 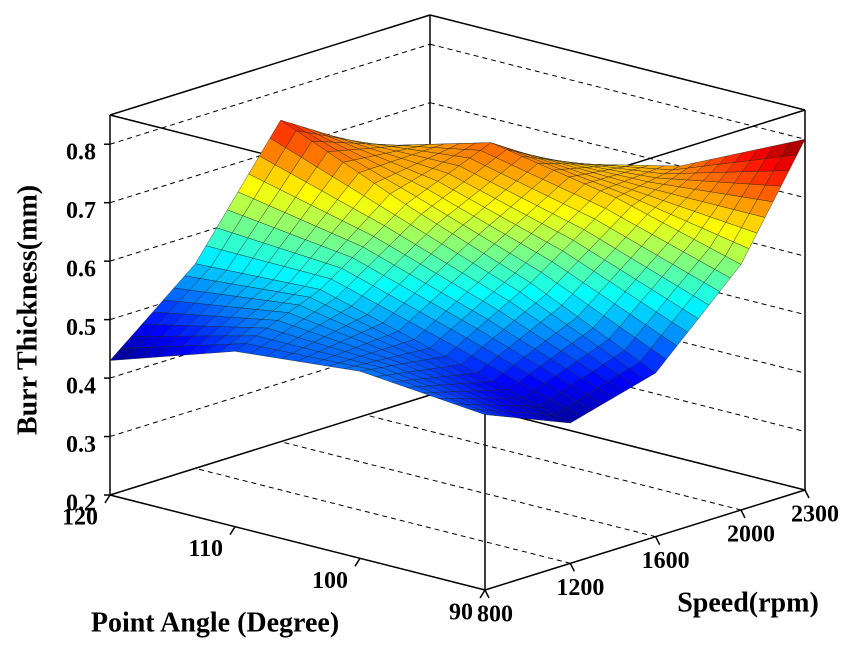 I want to click on surface-patch, so click(x=482, y=412).